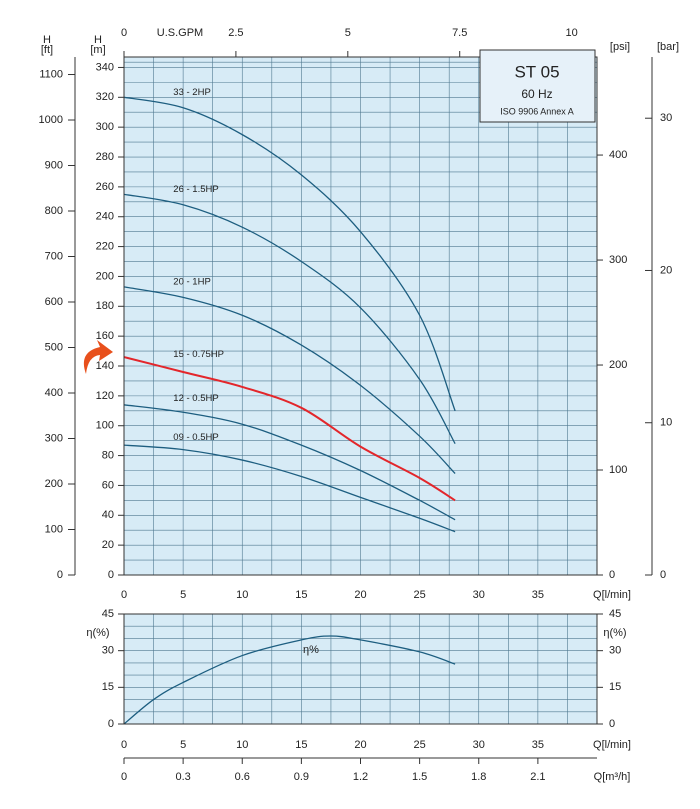 The width and height of the screenshot is (700, 809). I want to click on series-label: 26 - 1.5HP, so click(195, 189).